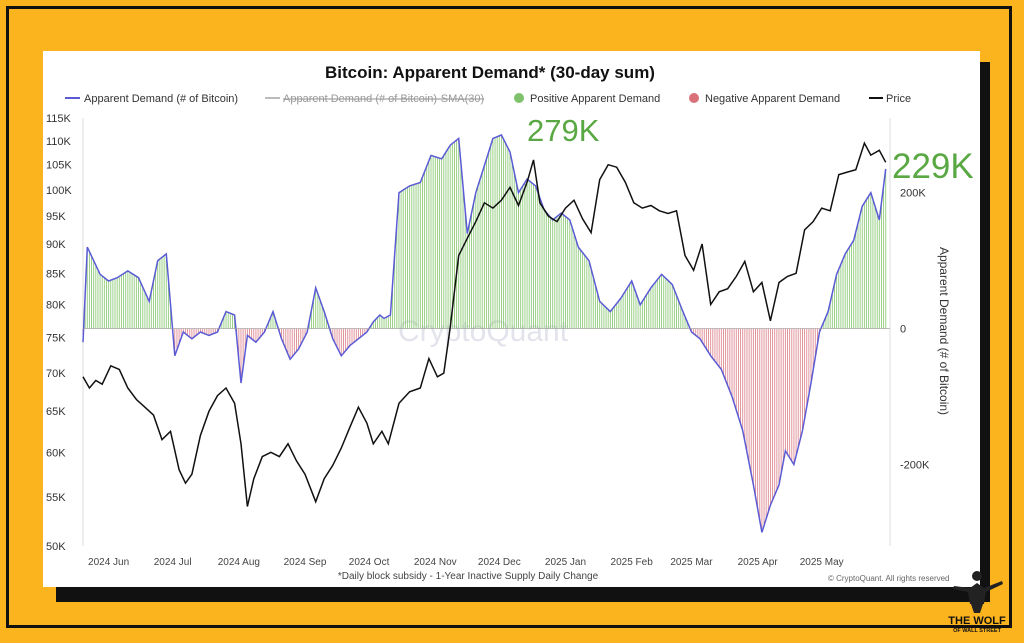 This screenshot has width=1024, height=643. I want to click on x-tick-label: 2024 Oct, so click(369, 562).